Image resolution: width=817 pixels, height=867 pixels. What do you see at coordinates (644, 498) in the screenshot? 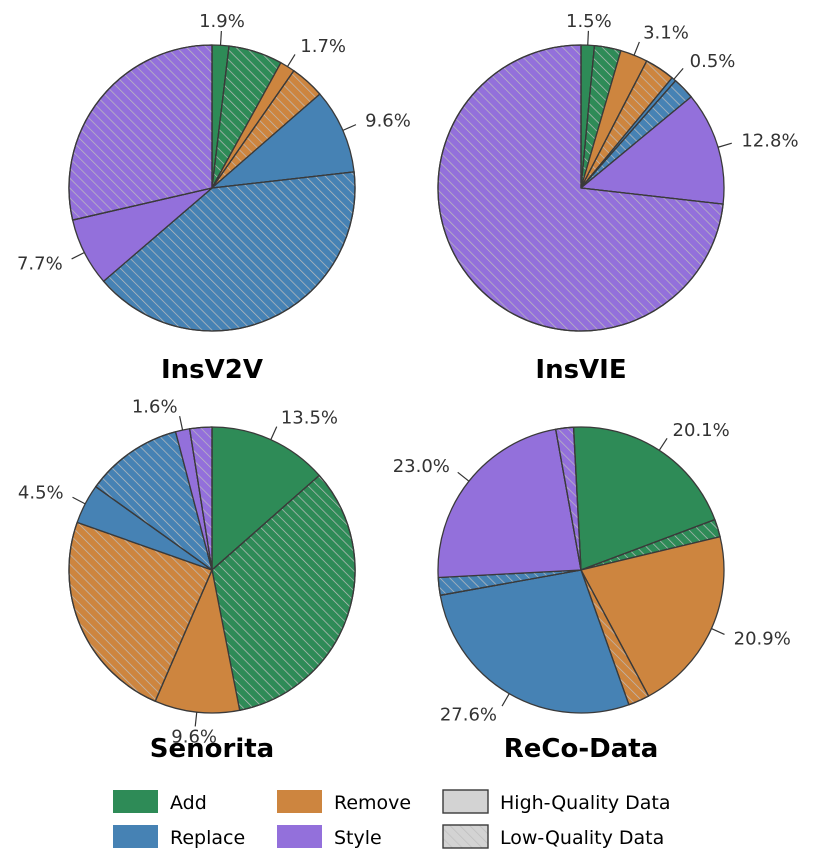
I see `slice-reco-data-add-high` at bounding box center [644, 498].